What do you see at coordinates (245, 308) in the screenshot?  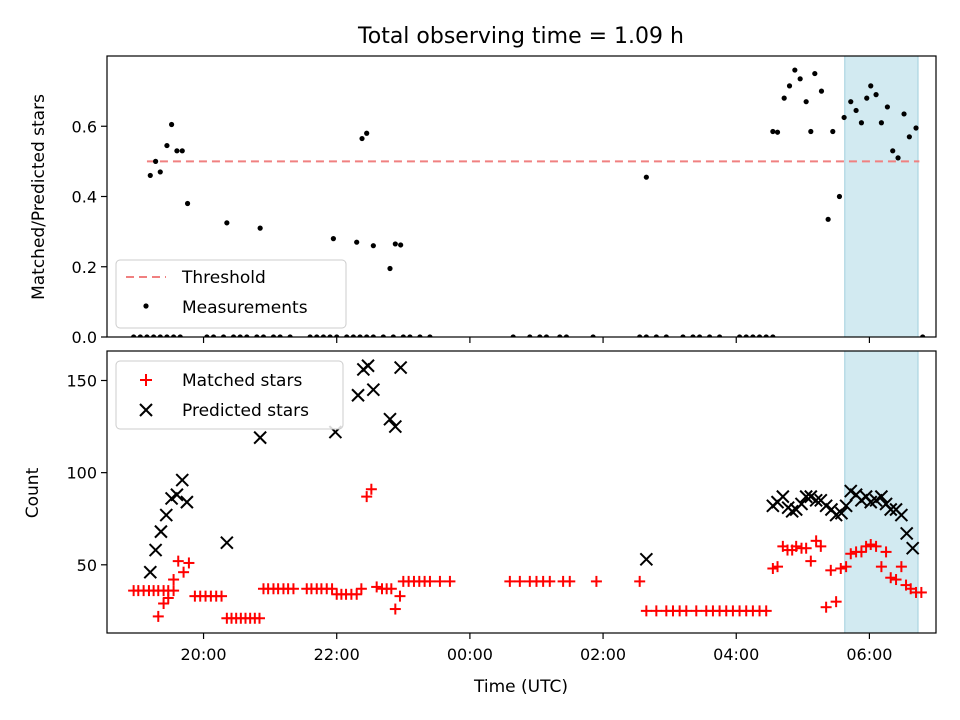 I see `legend-measurements-label: Measurements` at bounding box center [245, 308].